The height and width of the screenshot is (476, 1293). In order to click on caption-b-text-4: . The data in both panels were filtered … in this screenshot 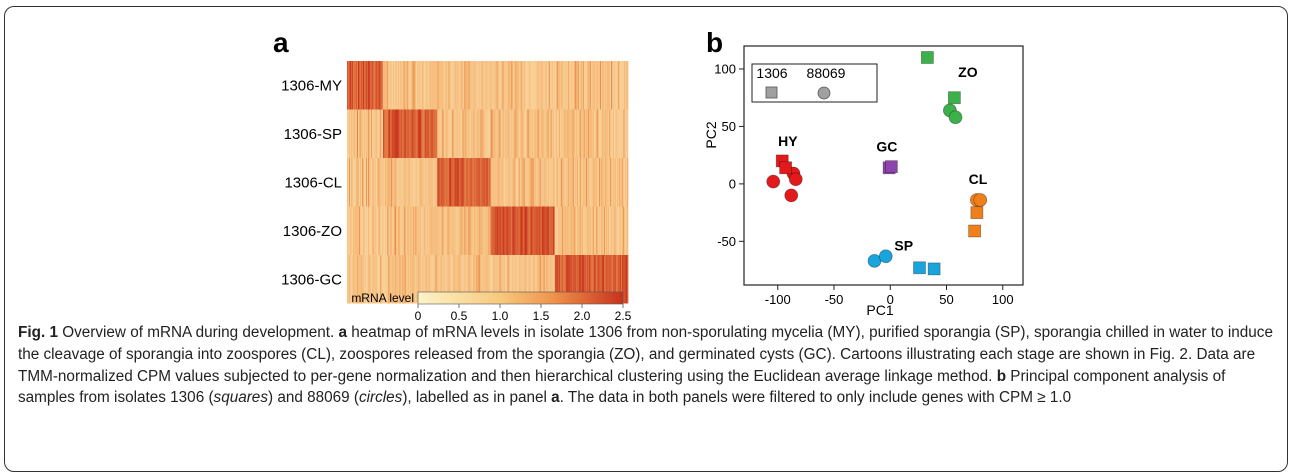, I will do `click(815, 398)`.